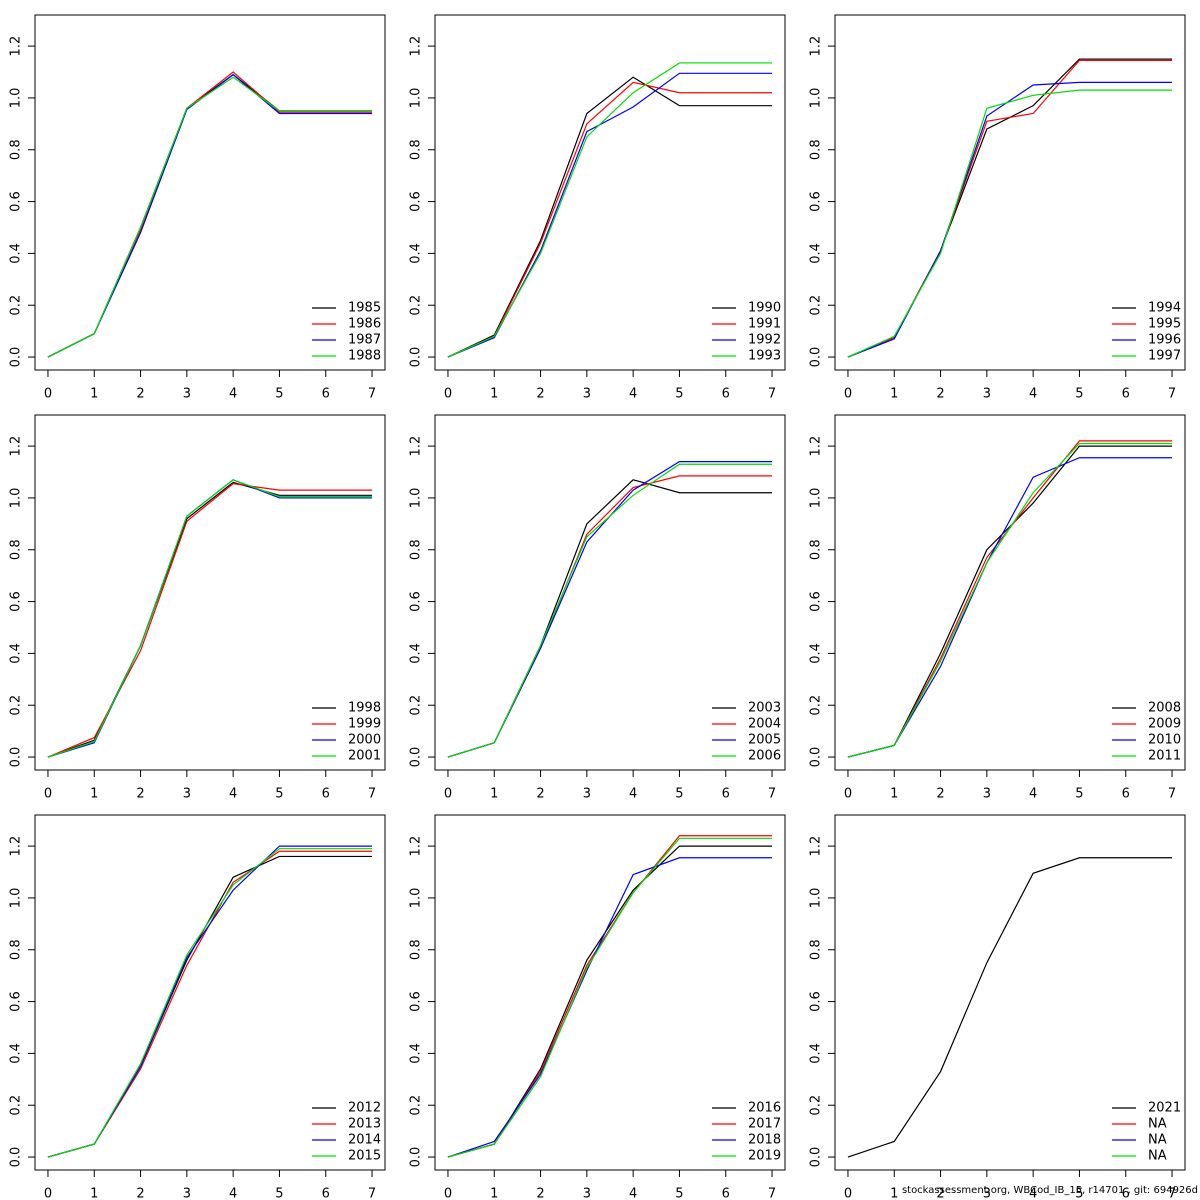  What do you see at coordinates (1157, 1140) in the screenshot?
I see `legend-label: NA` at bounding box center [1157, 1140].